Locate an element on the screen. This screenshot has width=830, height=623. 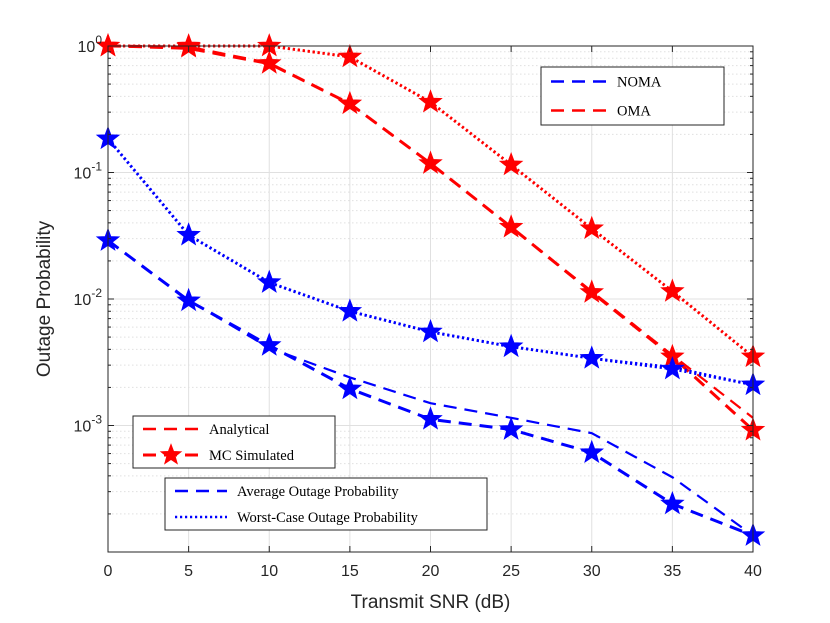
x-tick-label: 10 is located at coordinates (269, 571).